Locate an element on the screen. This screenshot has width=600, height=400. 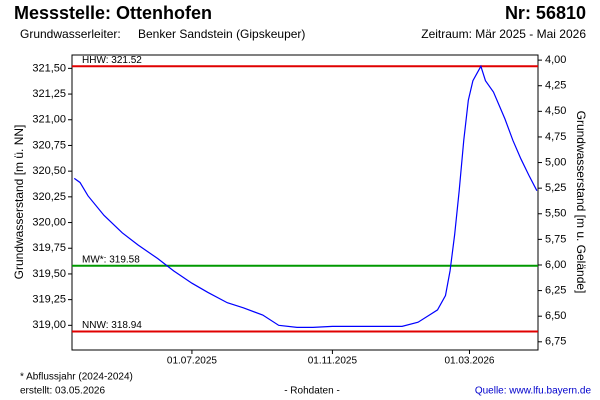
y-tick-label: 319,00 is located at coordinates (49, 325).